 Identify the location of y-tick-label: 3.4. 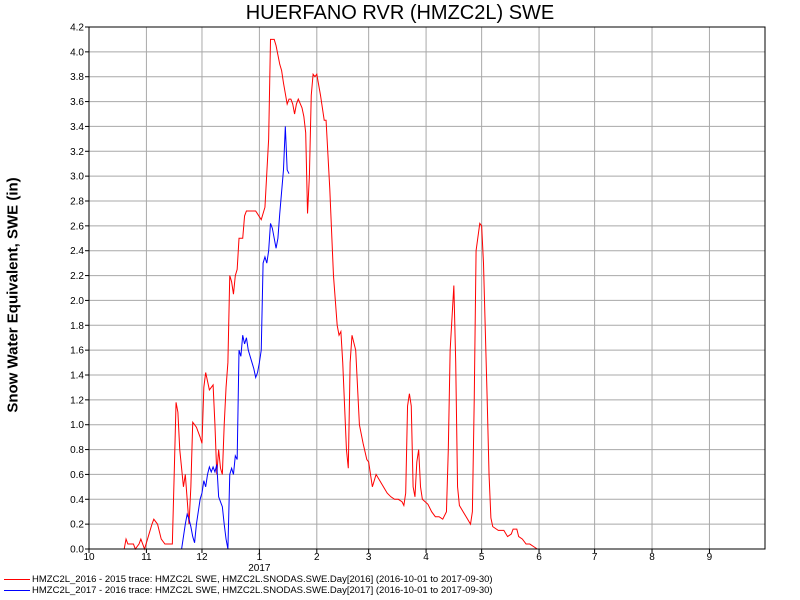
(77, 127).